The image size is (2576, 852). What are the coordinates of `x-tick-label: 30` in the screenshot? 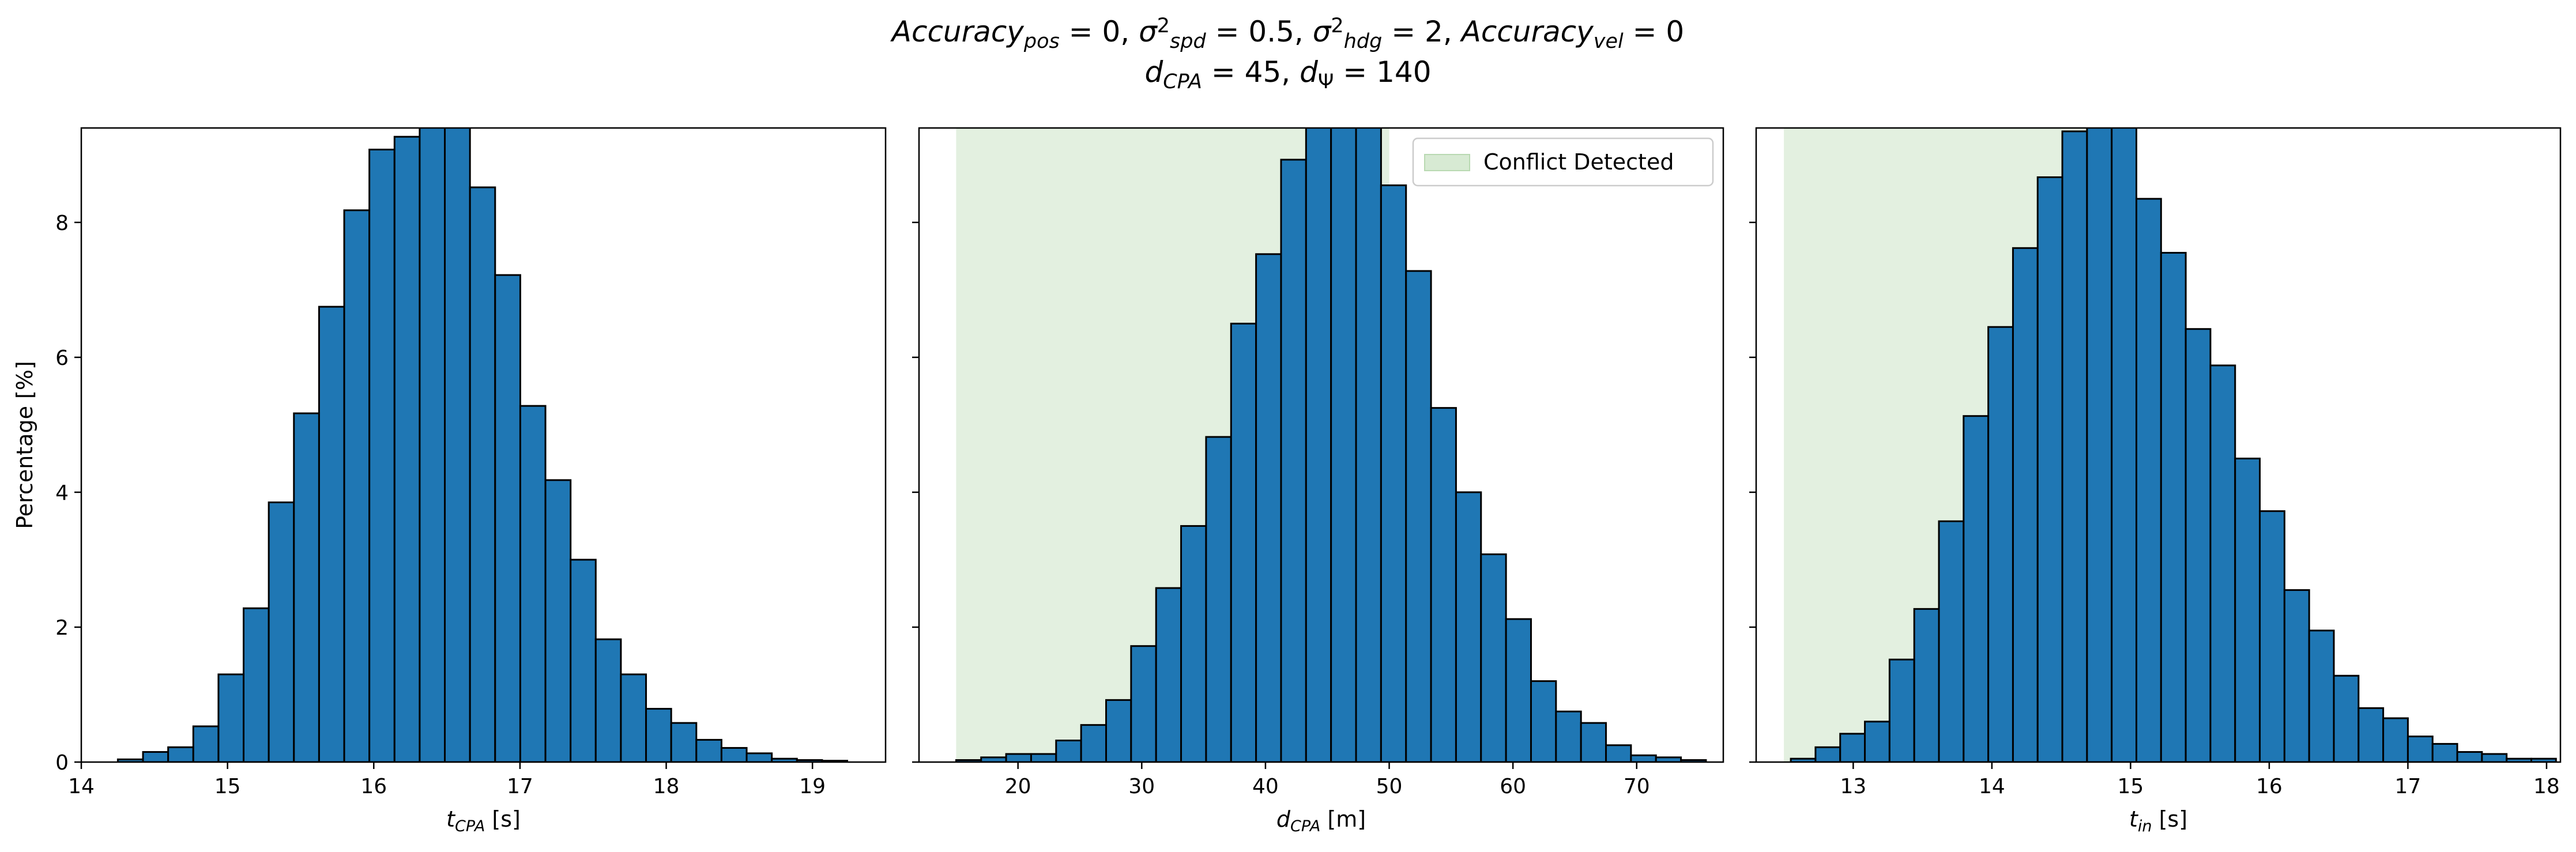 It's located at (1141, 786).